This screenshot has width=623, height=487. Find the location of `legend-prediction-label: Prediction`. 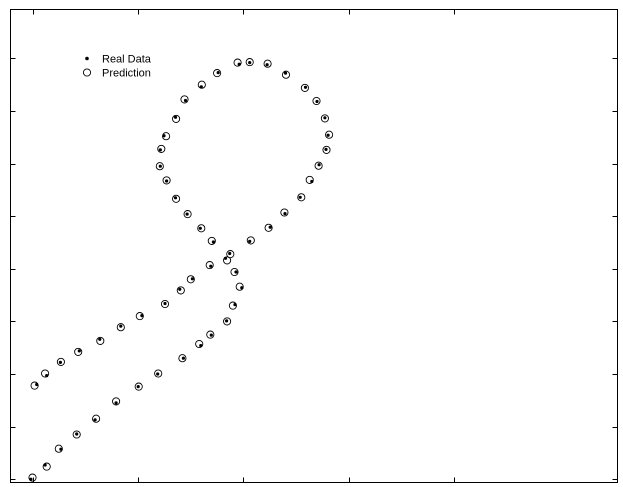

legend-prediction-label: Prediction is located at coordinates (126, 74).